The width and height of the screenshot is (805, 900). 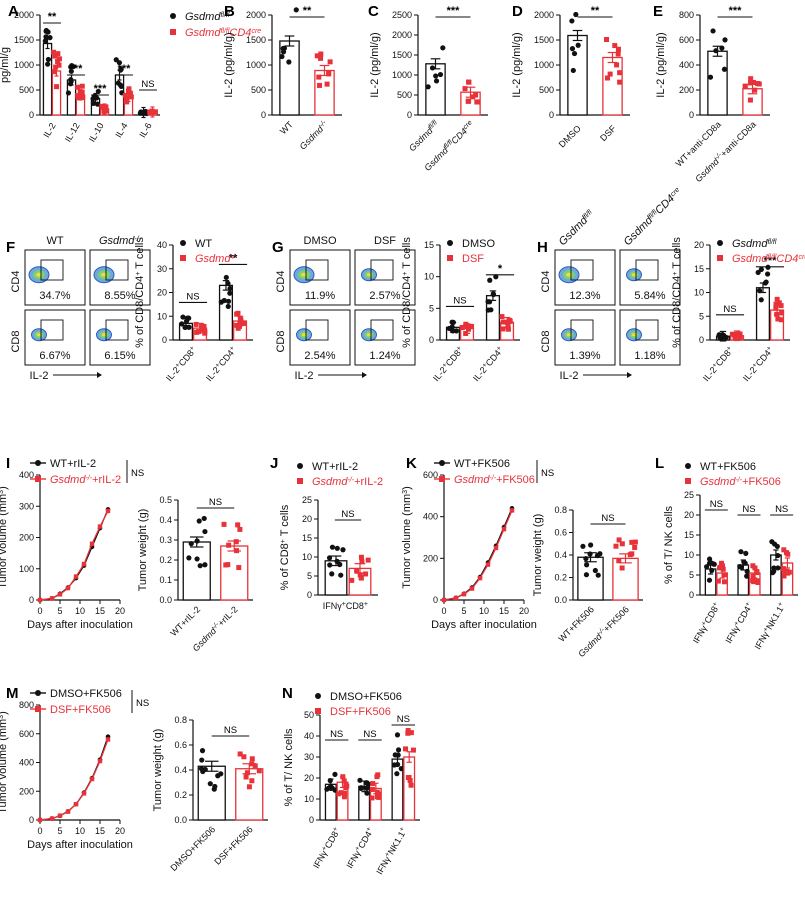 I want to click on y-tick-label: 1000, so click(x=544, y=65).